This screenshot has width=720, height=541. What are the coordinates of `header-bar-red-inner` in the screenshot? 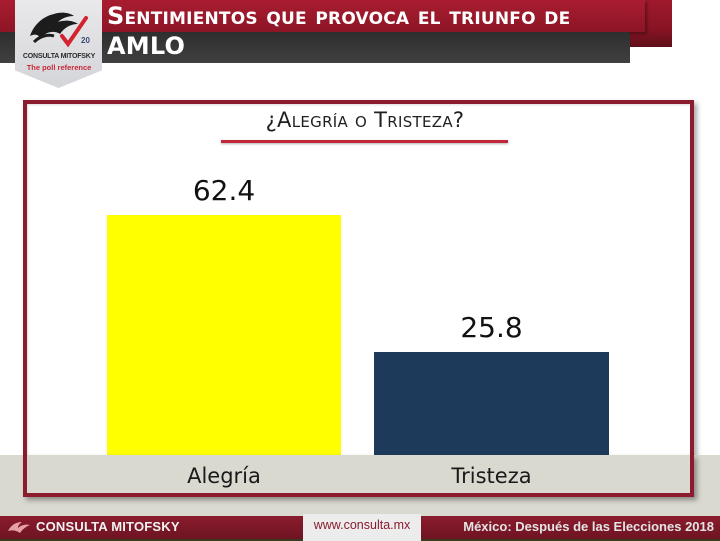 It's located at (322, 16).